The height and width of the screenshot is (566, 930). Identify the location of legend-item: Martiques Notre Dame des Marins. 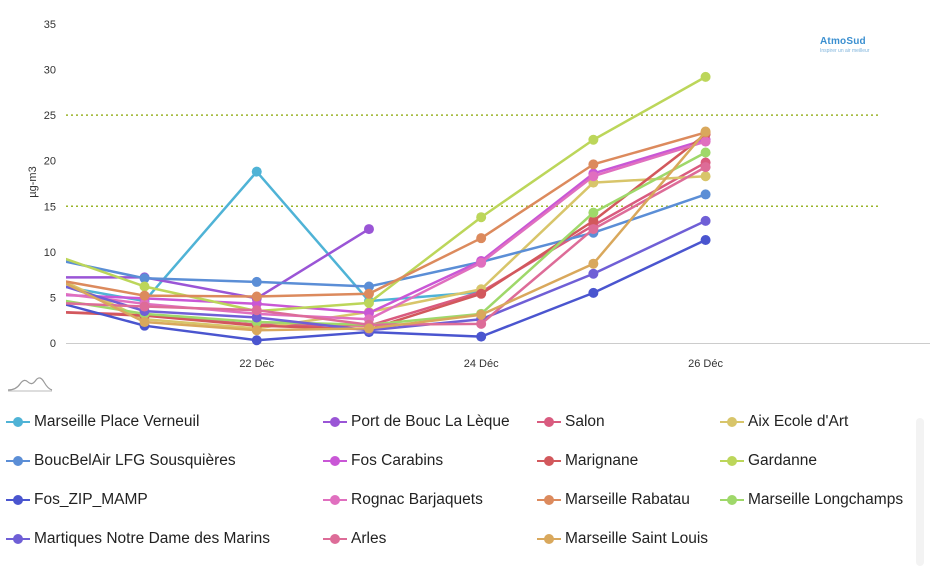
(138, 539).